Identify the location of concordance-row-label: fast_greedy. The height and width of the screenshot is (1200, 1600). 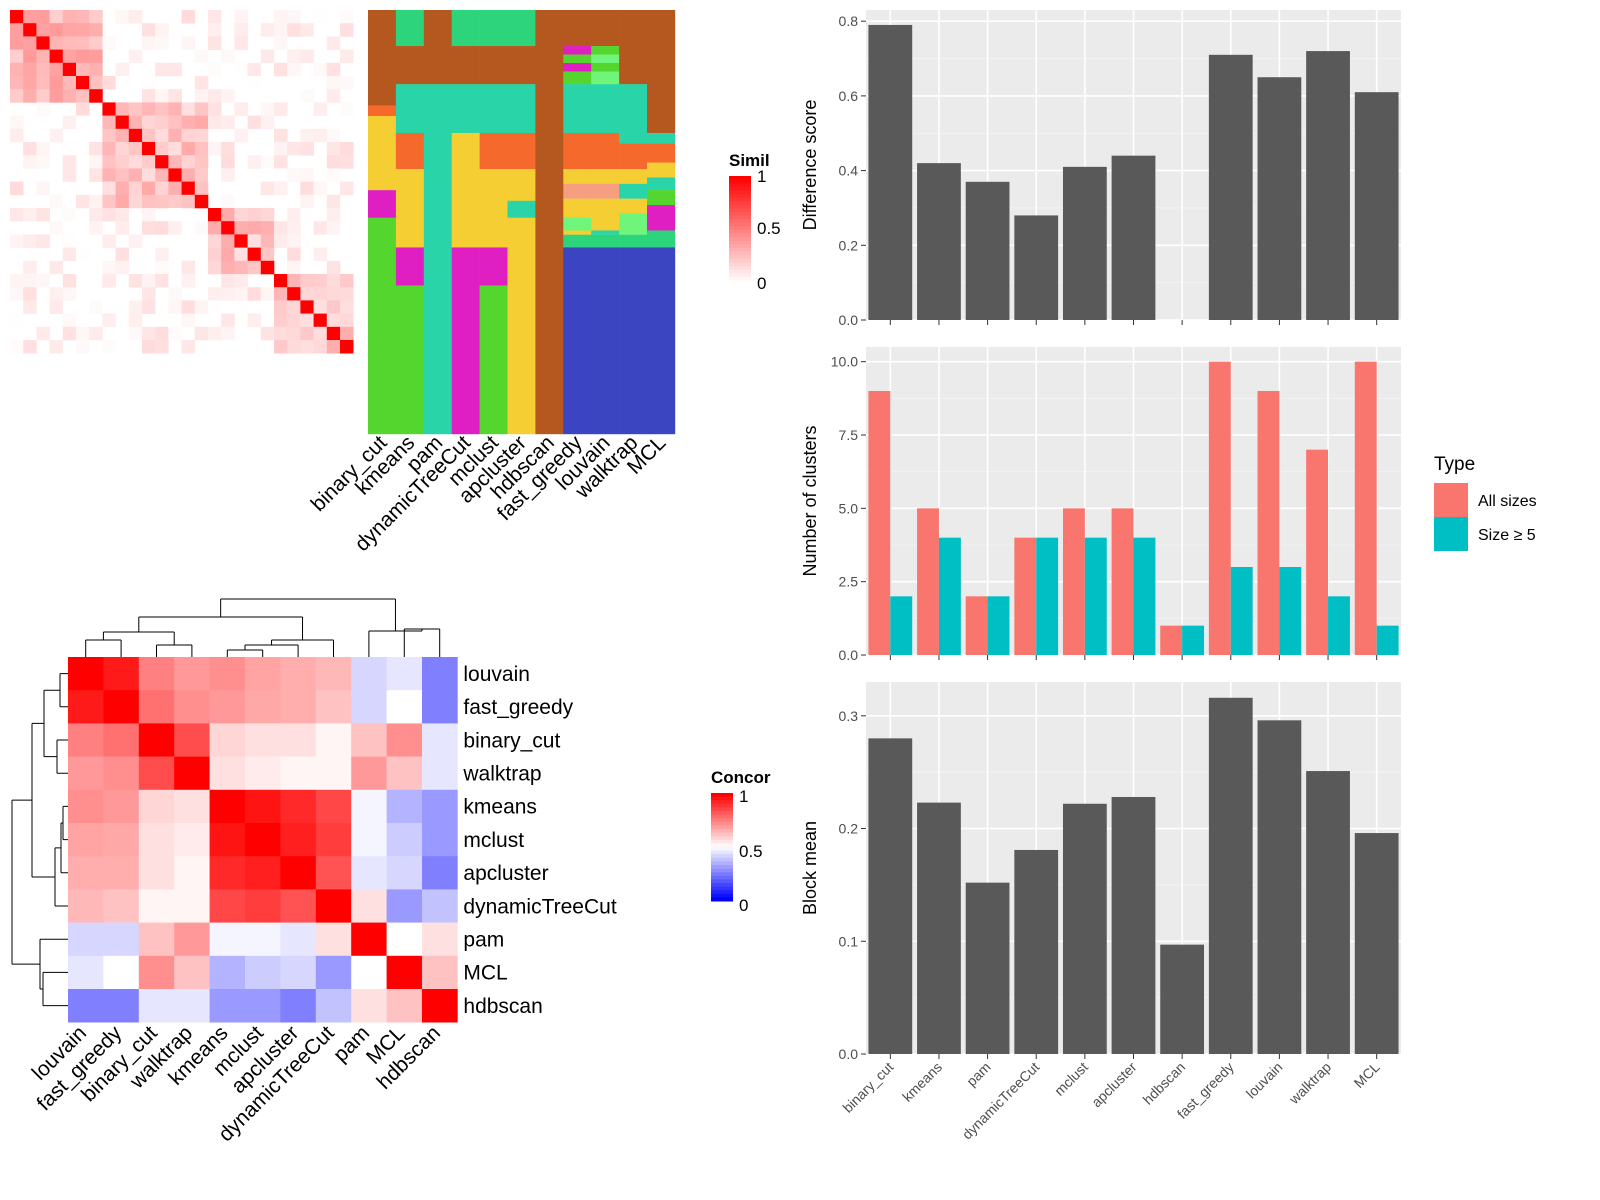
(518, 707).